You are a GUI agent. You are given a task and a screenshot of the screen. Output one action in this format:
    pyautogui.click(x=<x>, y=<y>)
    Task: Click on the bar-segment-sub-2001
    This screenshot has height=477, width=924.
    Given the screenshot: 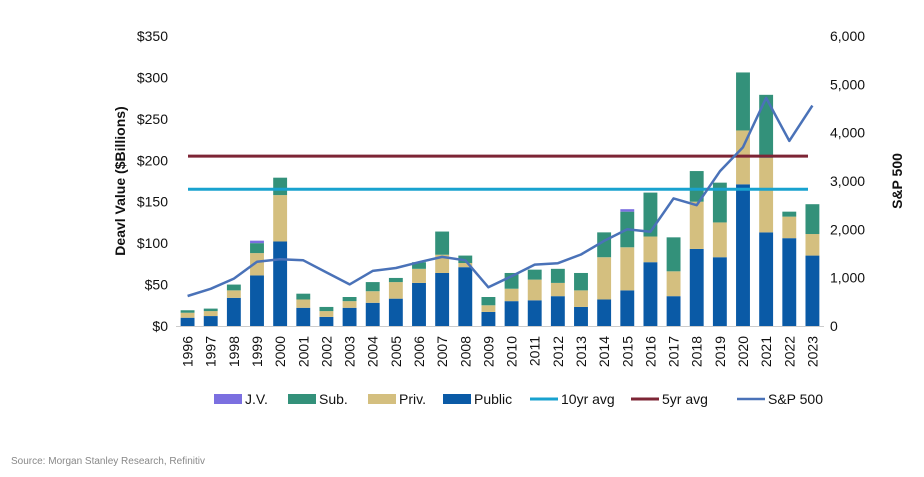 What is the action you would take?
    pyautogui.click(x=303, y=296)
    